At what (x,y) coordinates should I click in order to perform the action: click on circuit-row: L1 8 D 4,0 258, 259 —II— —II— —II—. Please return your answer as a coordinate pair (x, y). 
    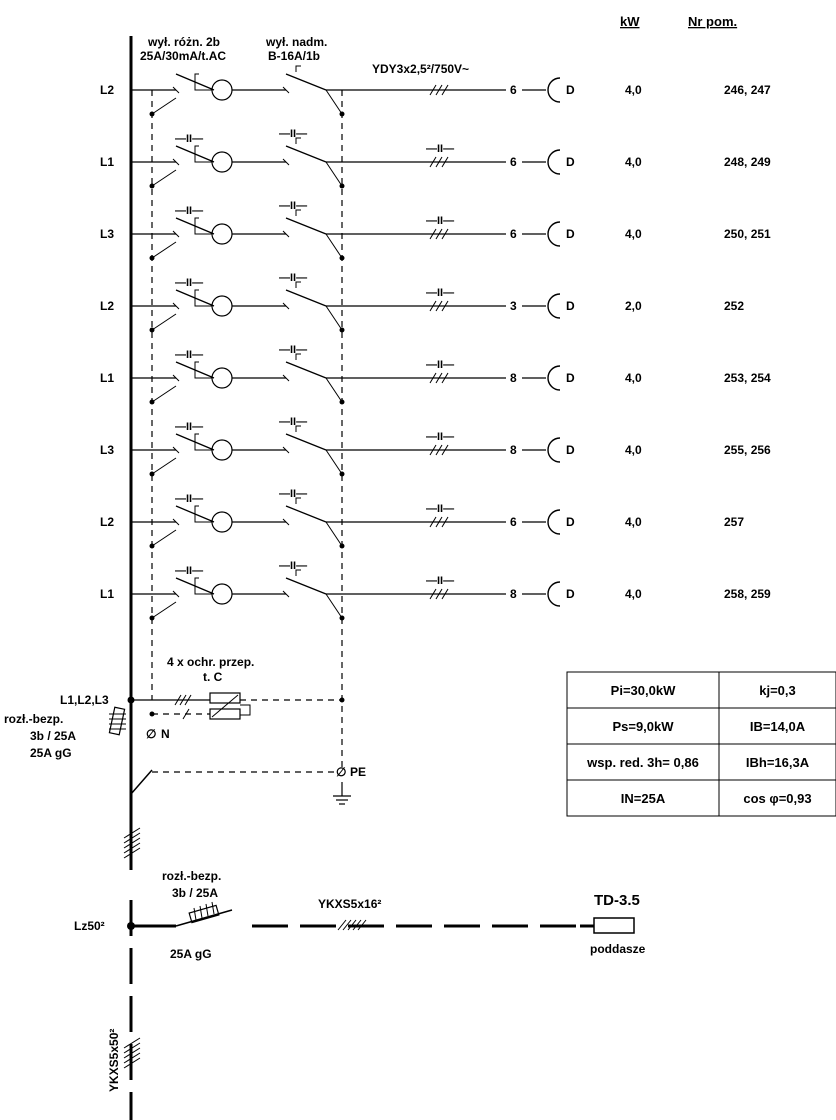
    Looking at the image, I should click on (435, 590).